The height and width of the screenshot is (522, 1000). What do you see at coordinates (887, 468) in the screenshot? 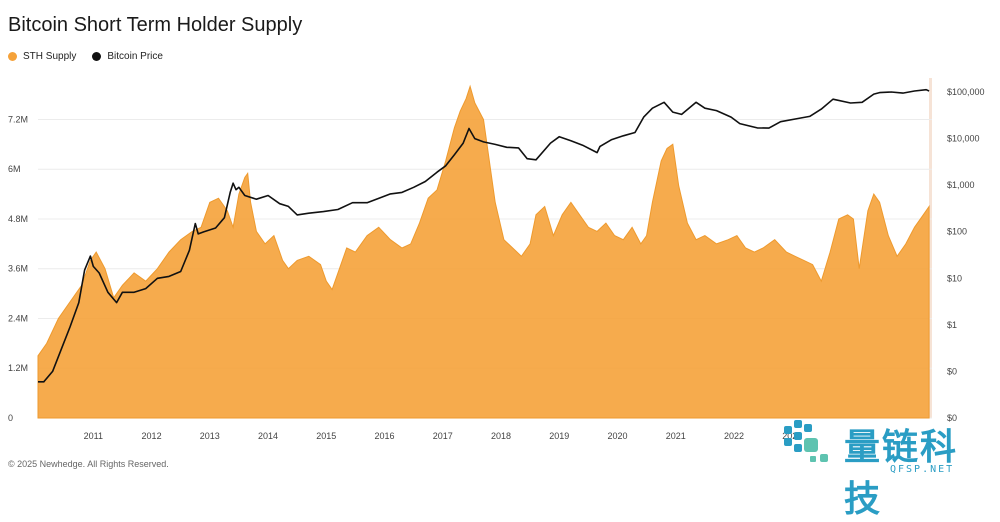
I see `watermark-logo: 量链科技 QFSP.NET` at bounding box center [887, 468].